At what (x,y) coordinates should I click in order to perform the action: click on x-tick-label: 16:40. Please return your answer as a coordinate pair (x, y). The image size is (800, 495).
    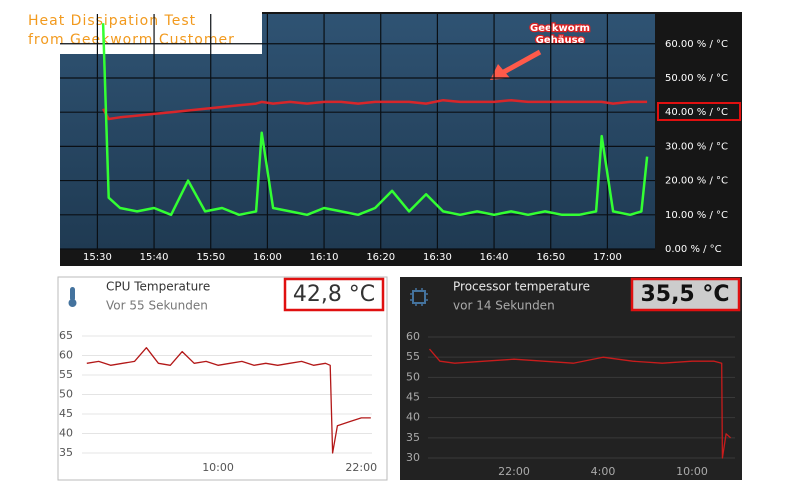
    Looking at the image, I should click on (494, 257).